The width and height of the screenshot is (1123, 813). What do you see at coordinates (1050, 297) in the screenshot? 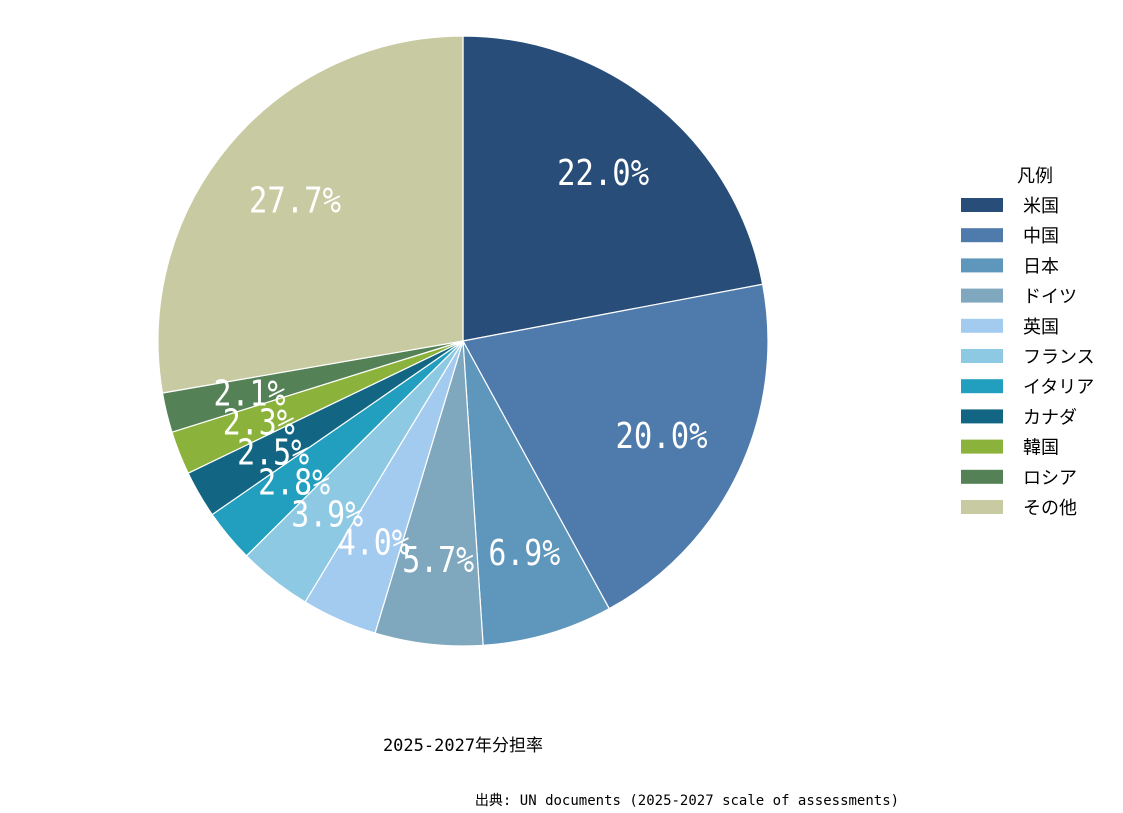
I see `legend-label: ドイツ` at bounding box center [1050, 297].